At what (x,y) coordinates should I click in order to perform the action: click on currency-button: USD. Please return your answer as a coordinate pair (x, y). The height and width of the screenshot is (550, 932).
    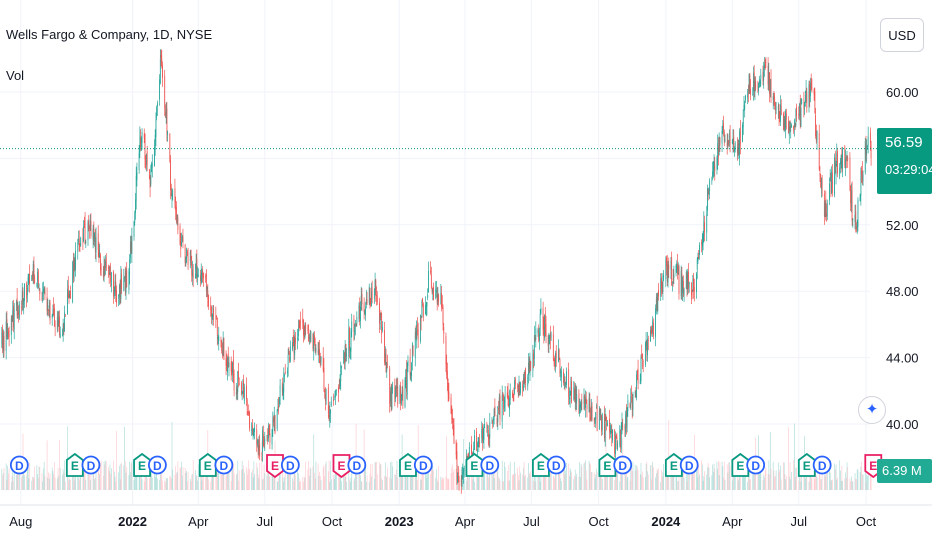
    Looking at the image, I should click on (902, 35).